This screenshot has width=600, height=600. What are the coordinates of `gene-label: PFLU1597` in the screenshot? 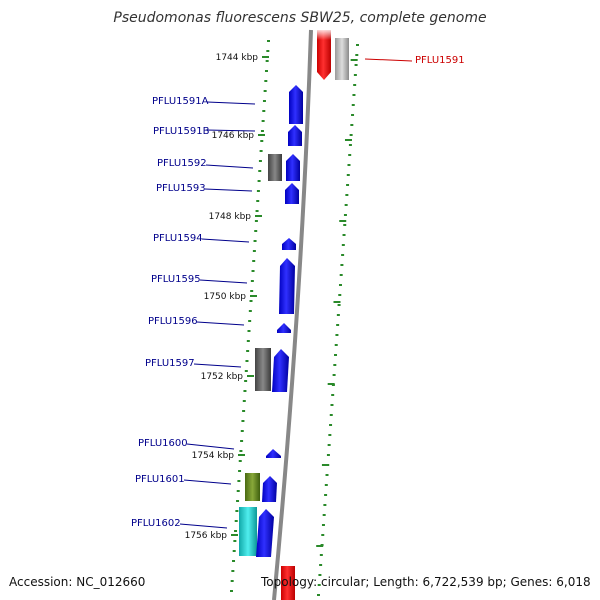 It's located at (170, 363).